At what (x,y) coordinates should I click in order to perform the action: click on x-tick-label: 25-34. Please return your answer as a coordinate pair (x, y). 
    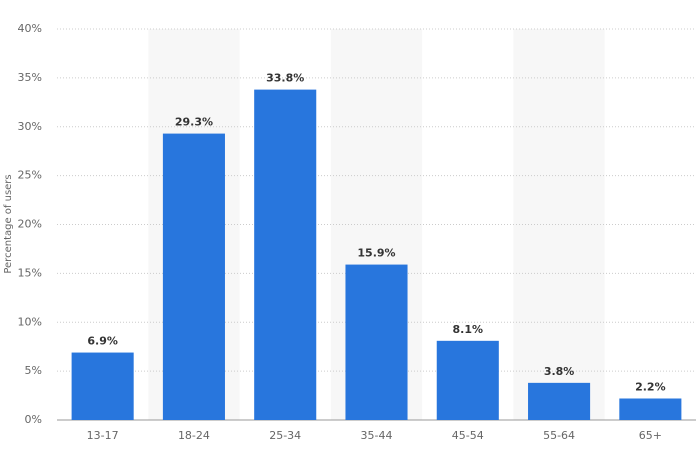
    Looking at the image, I should click on (285, 435).